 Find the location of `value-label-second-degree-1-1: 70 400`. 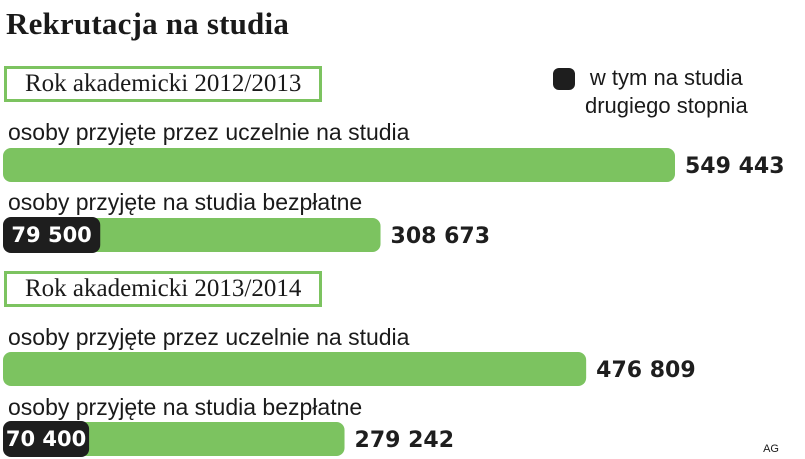

value-label-second-degree-1-1: 70 400 is located at coordinates (46, 439).